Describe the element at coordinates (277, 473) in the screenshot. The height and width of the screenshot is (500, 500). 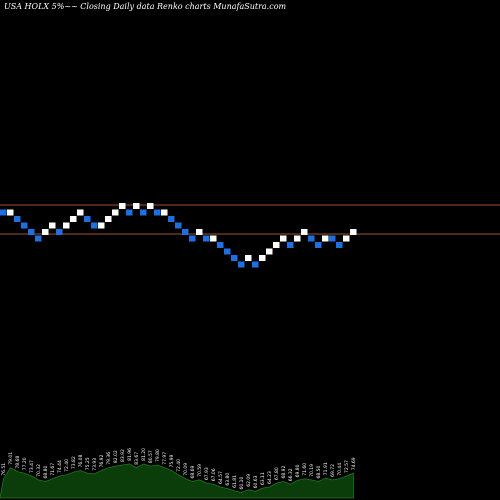
I see `price-label: 67.80` at that location.